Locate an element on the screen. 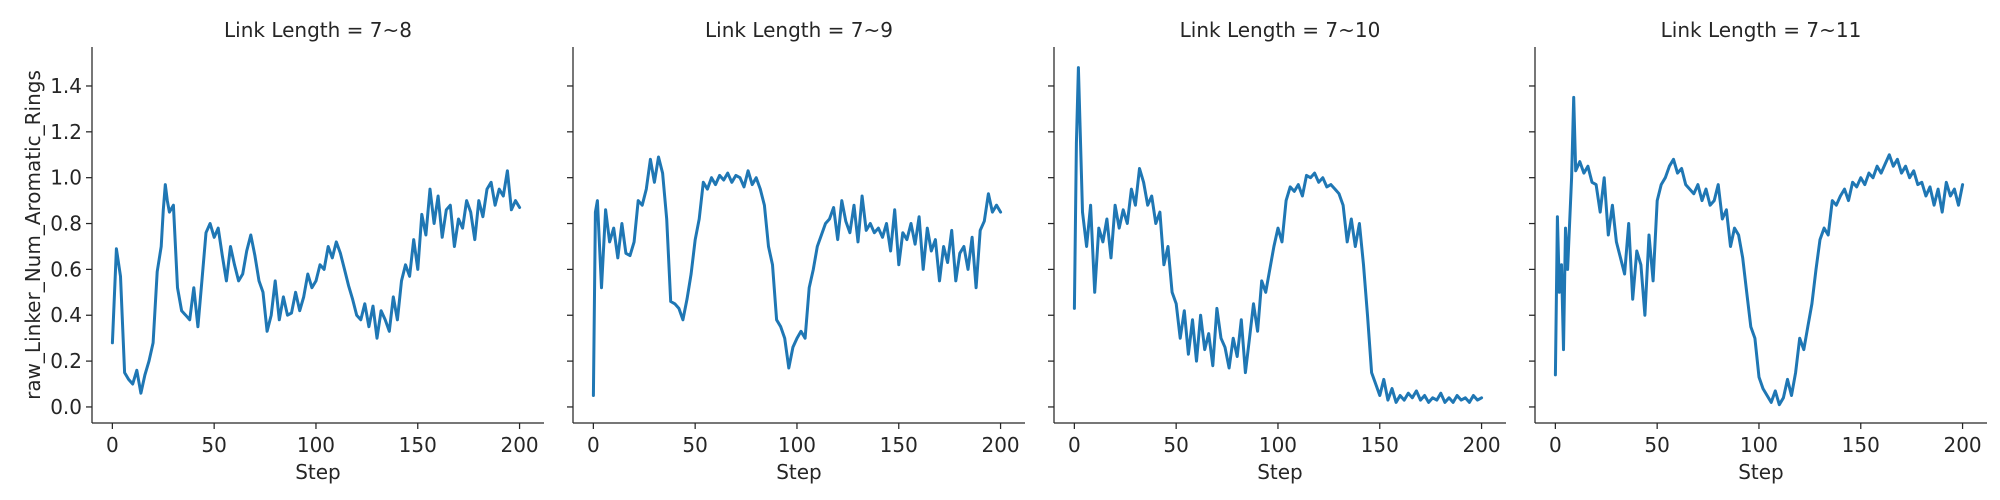 The image size is (2000, 500). y-tick-label: 1.2 is located at coordinates (66, 132).